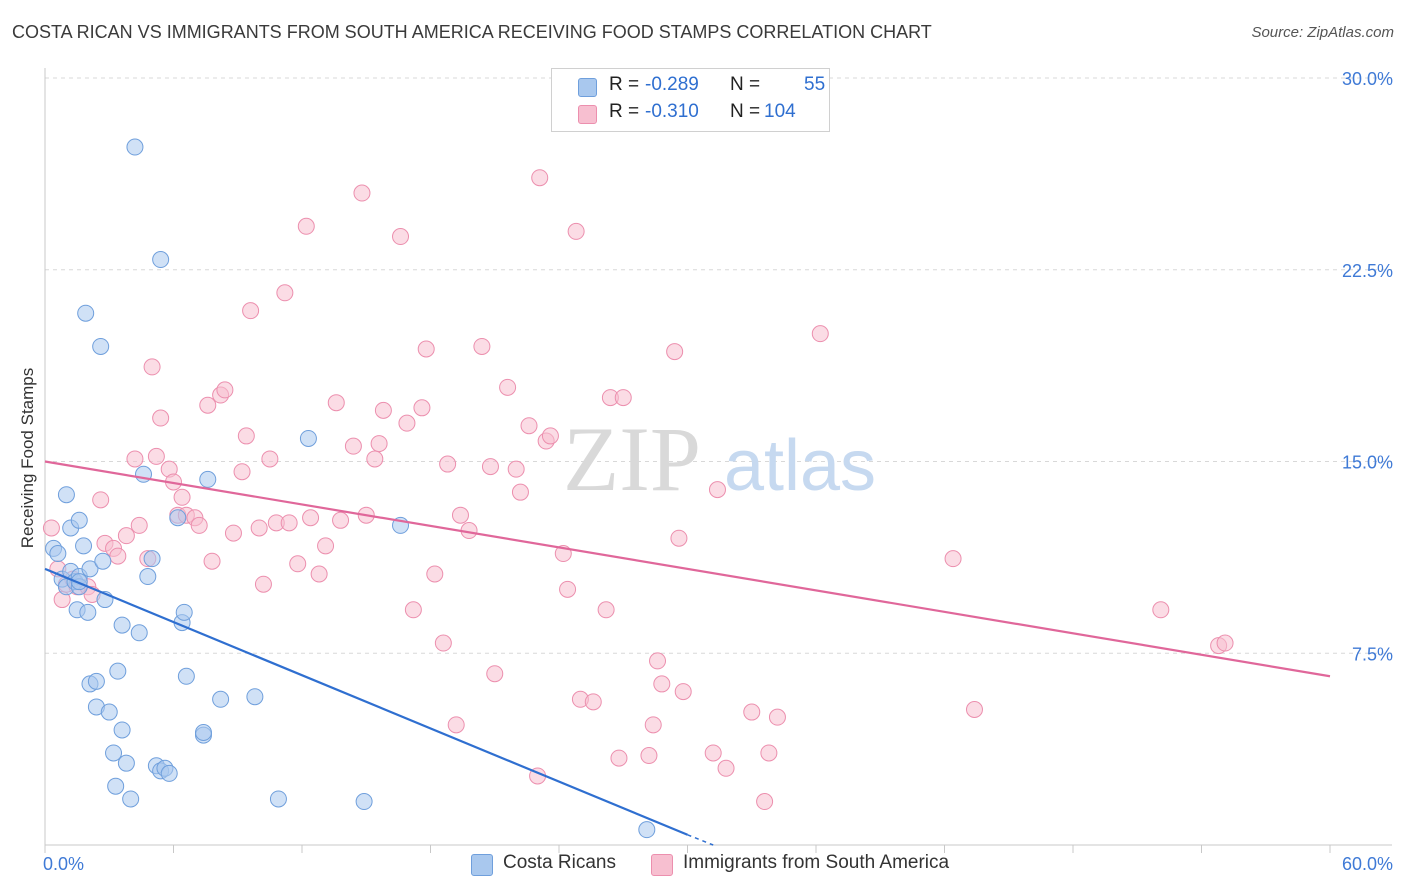  What do you see at coordinates (624, 111) in the screenshot?
I see `legend-r-label: R =` at bounding box center [624, 111].